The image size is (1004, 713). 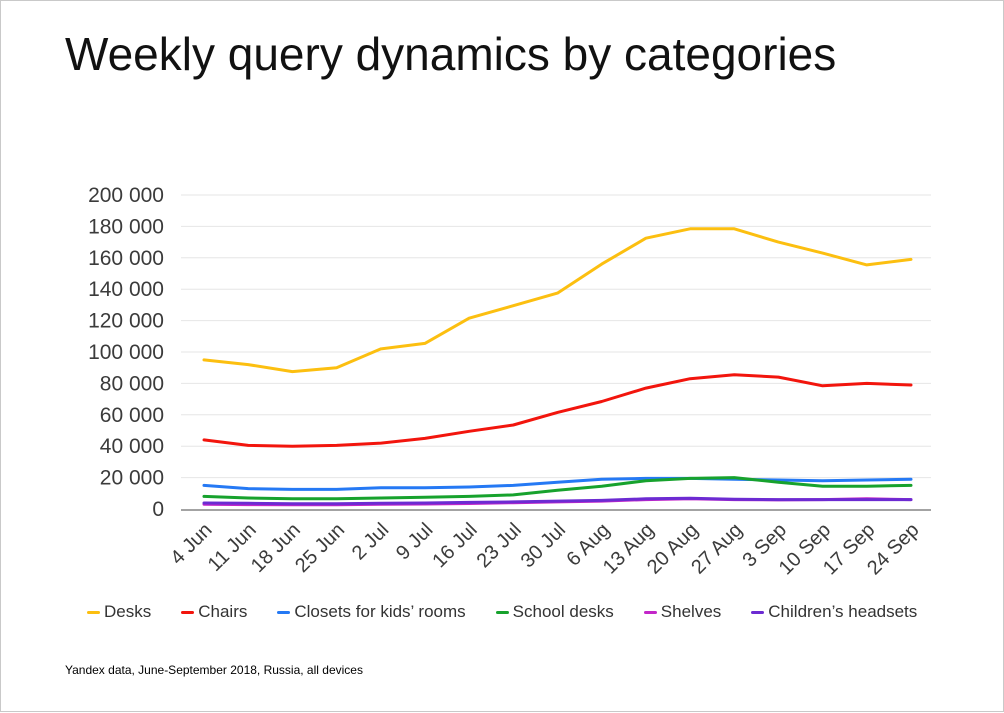 I want to click on legend-label: Desks, so click(x=128, y=611).